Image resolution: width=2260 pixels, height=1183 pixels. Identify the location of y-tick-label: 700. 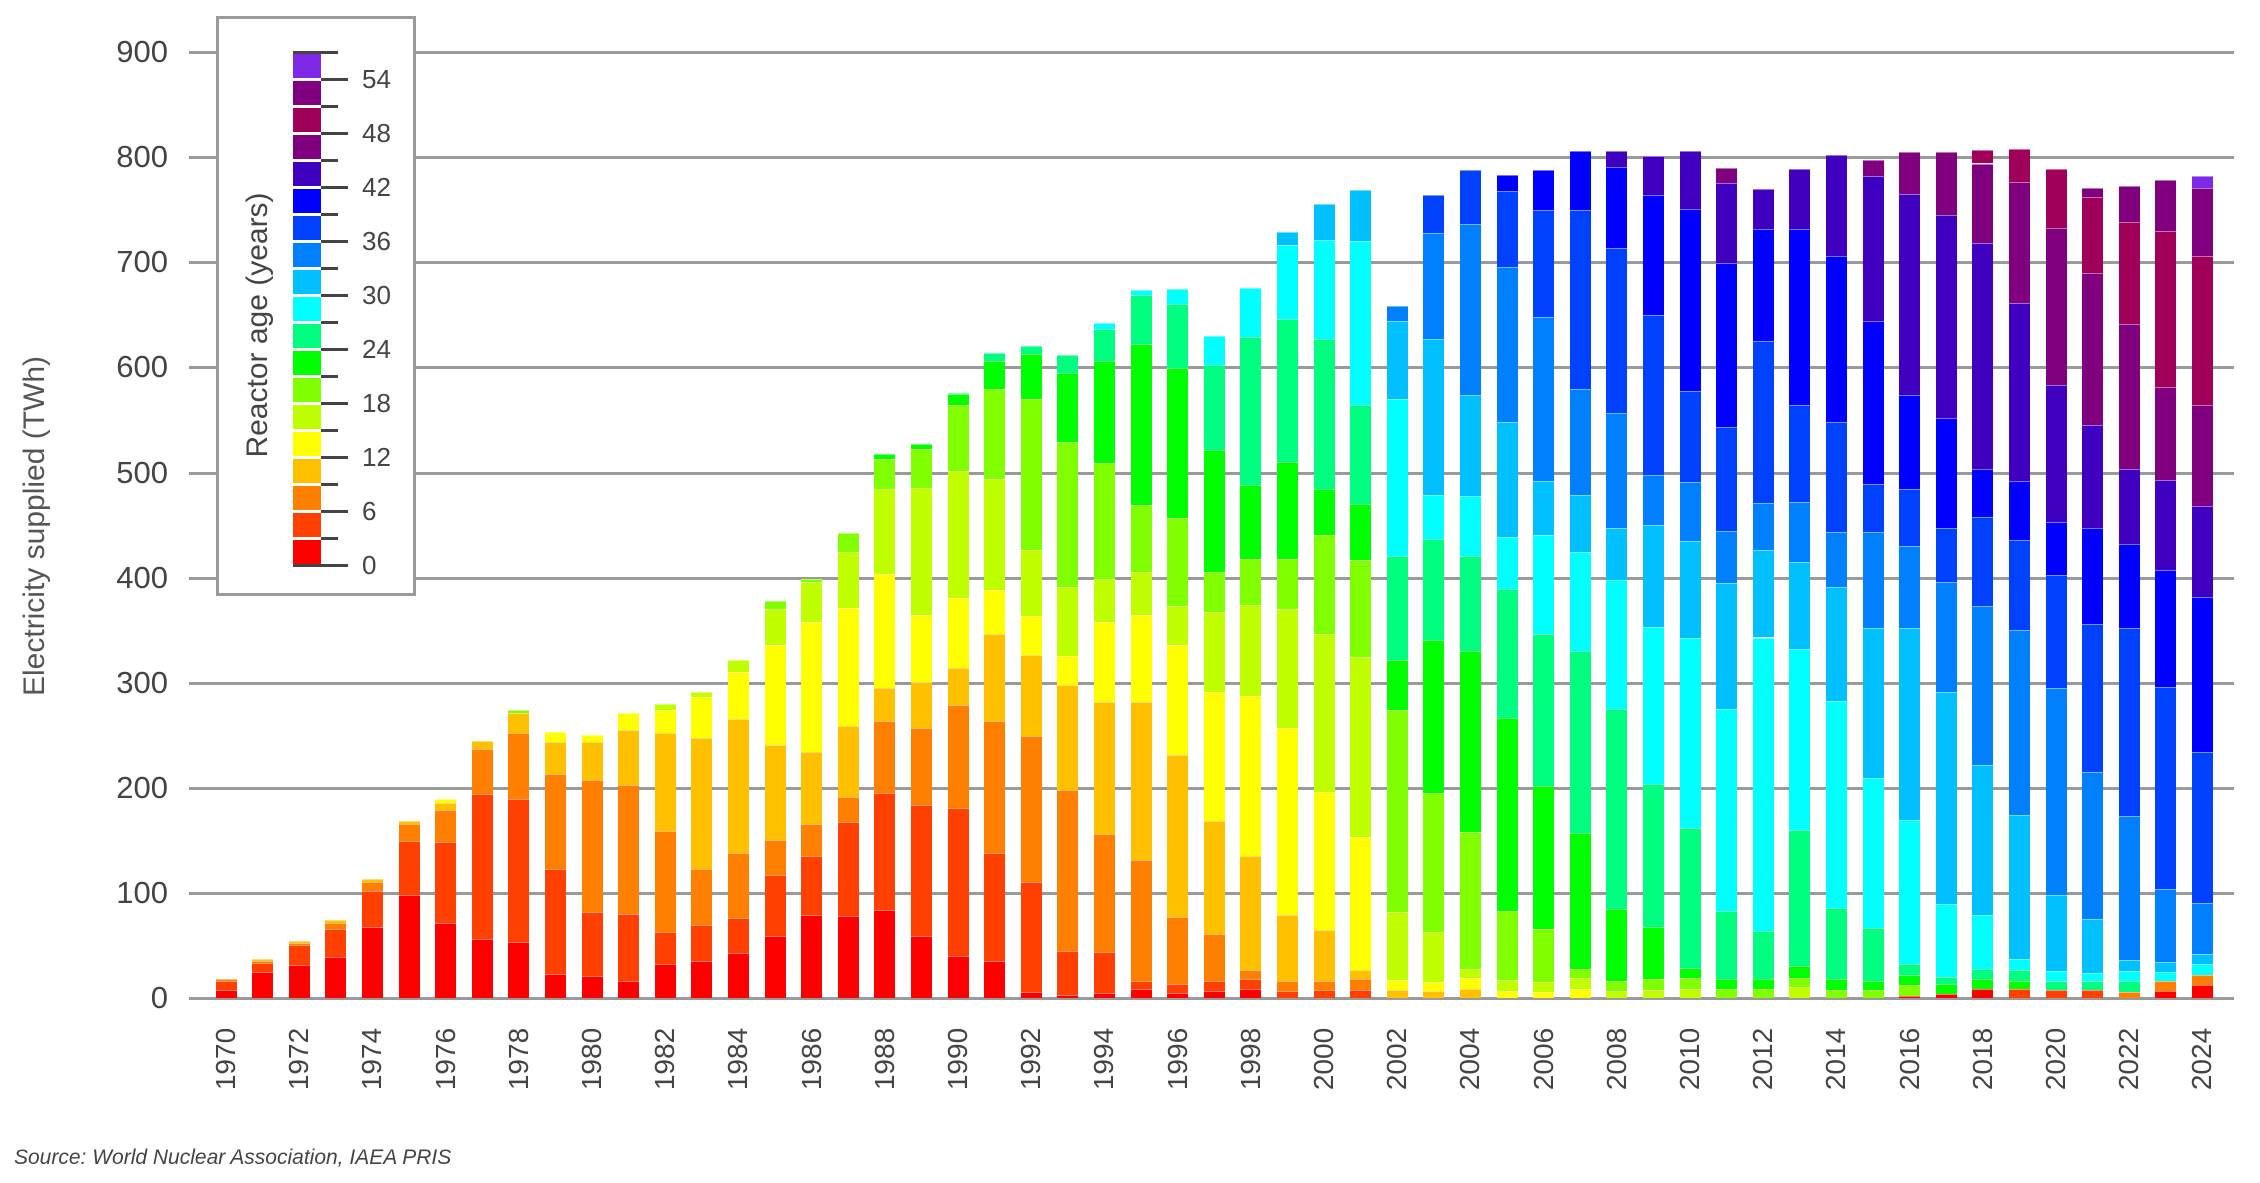
(142, 262).